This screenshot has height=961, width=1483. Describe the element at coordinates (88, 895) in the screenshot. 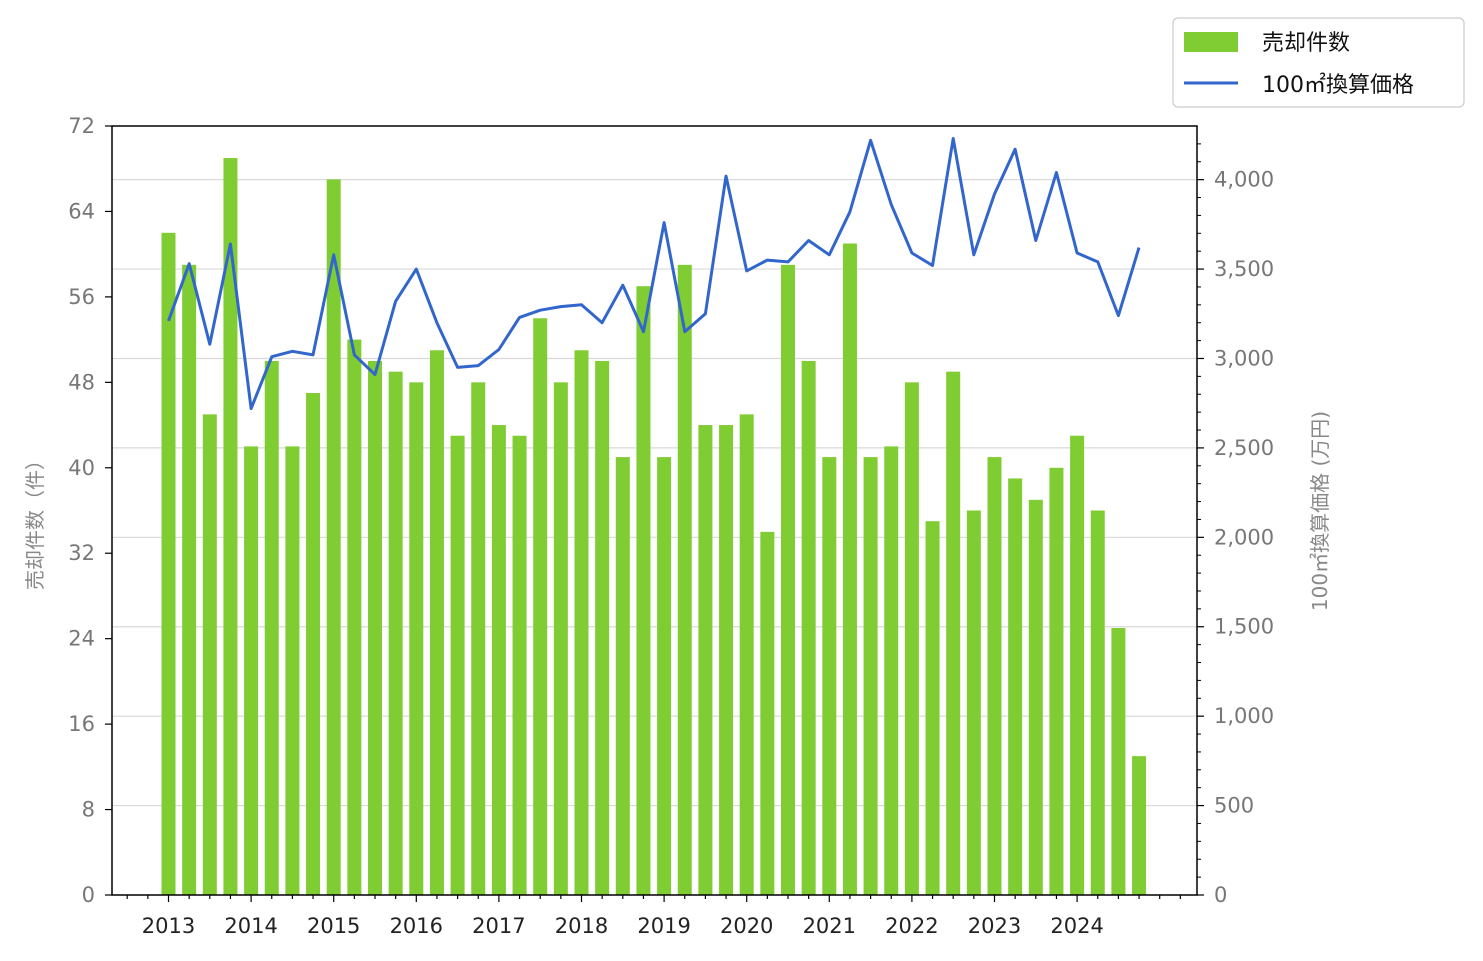

I see `left-tick-label: 0` at that location.